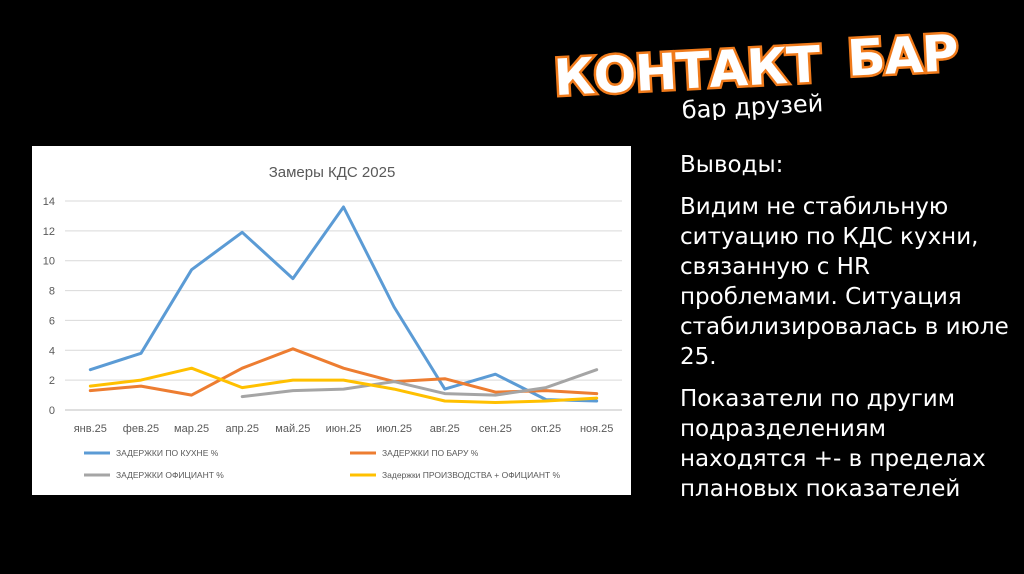 The width and height of the screenshot is (1024, 574). What do you see at coordinates (52, 351) in the screenshot?
I see `y-tick-label: 4` at bounding box center [52, 351].